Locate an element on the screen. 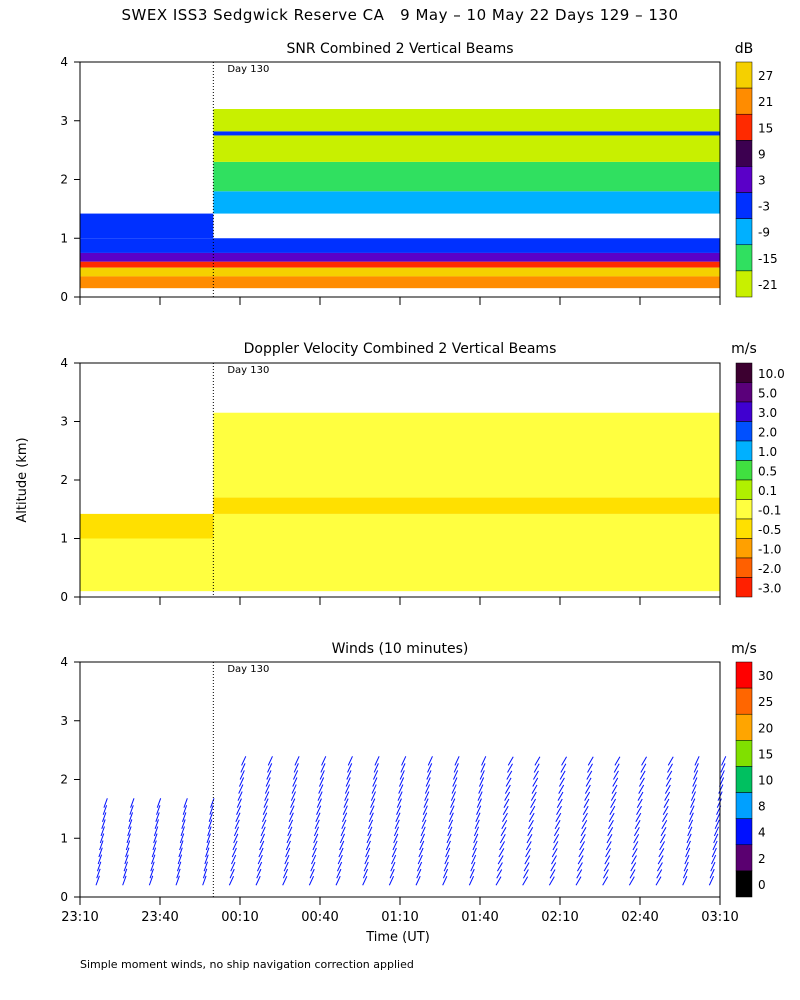 The height and width of the screenshot is (1000, 800). x-tick-label: 00:10 is located at coordinates (239, 917).